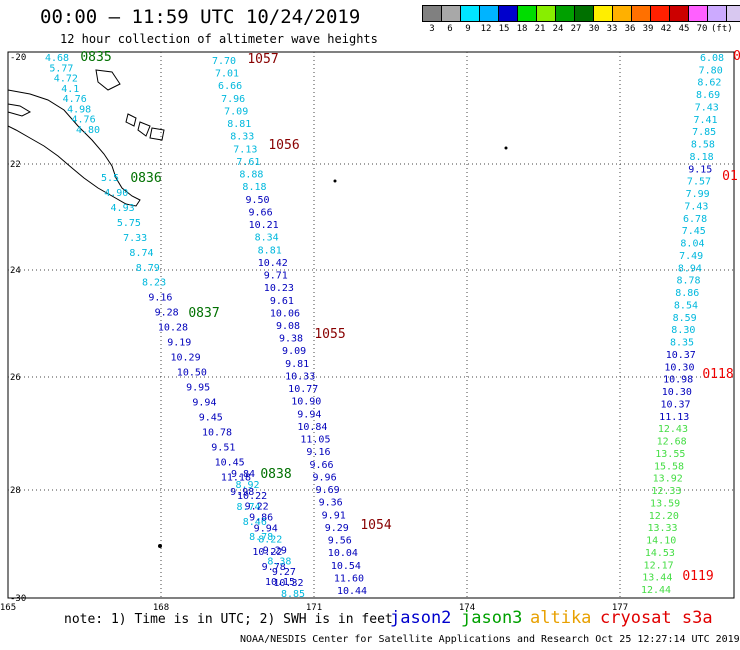 Image resolution: width=740 pixels, height=650 pixels. I want to click on wave-height-value: 9.84, so click(243, 474).